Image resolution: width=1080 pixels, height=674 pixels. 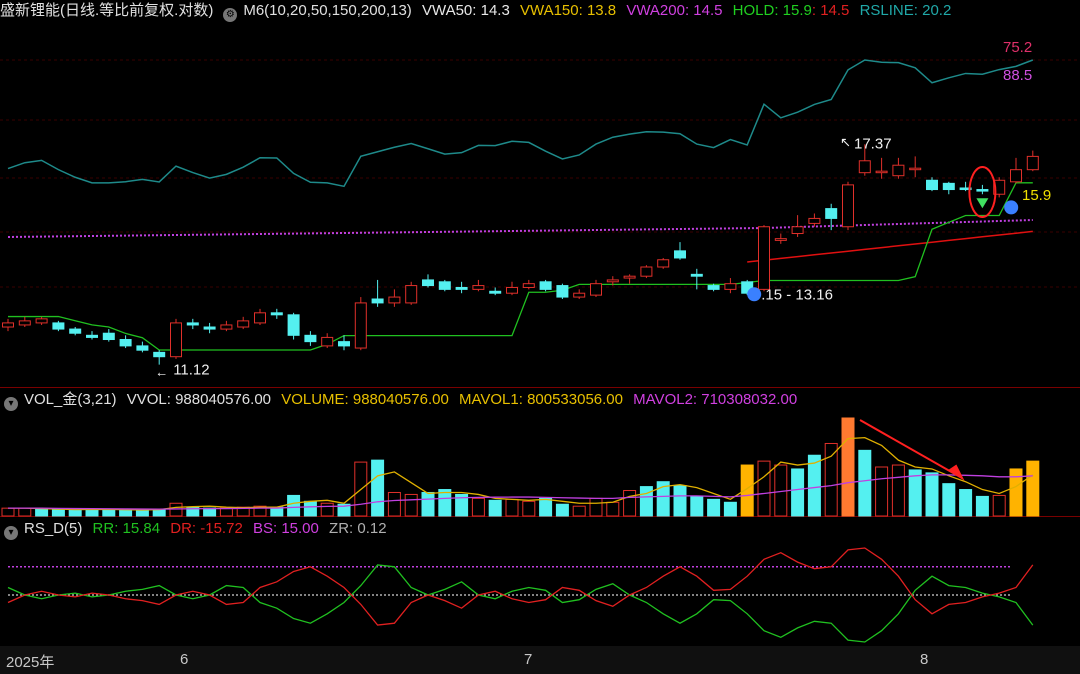 I want to click on hold-value: HOLD: 15.9, so click(x=772, y=10).